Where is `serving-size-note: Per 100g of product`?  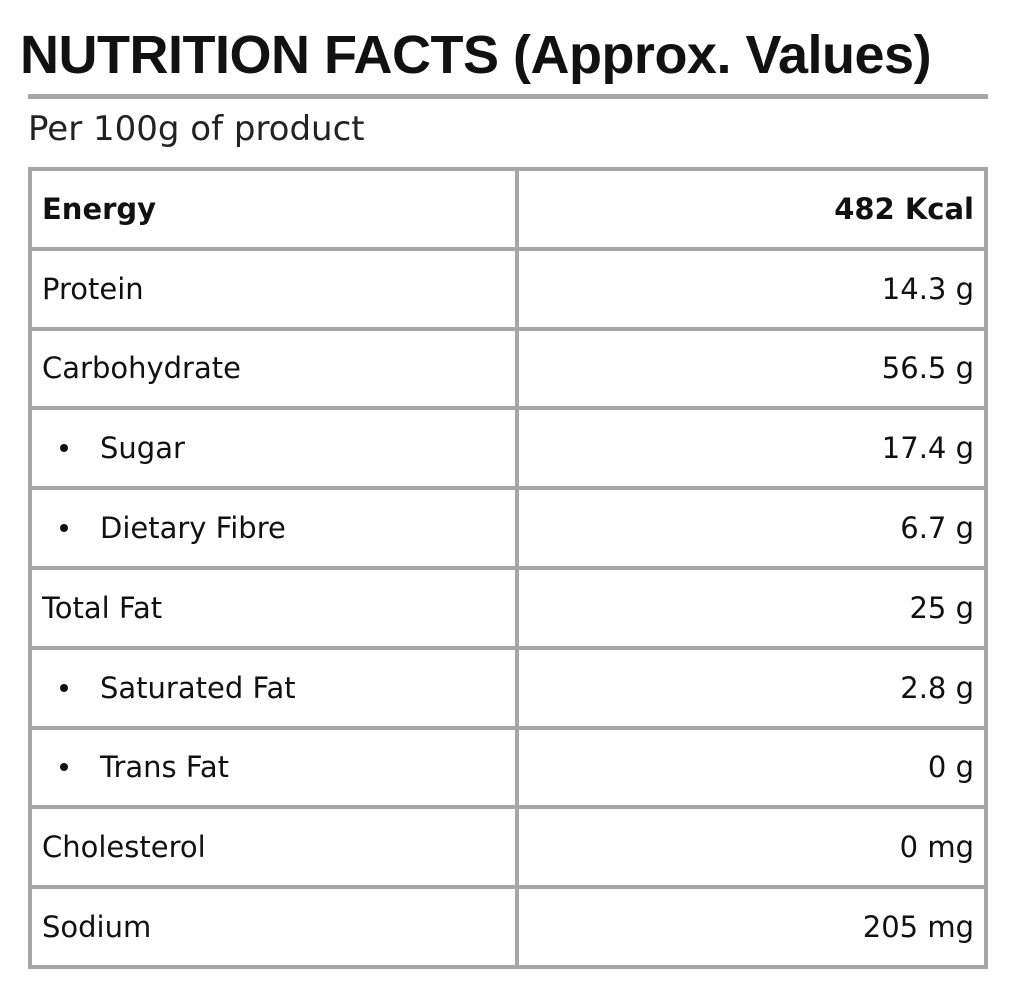 serving-size-note: Per 100g of product is located at coordinates (196, 129).